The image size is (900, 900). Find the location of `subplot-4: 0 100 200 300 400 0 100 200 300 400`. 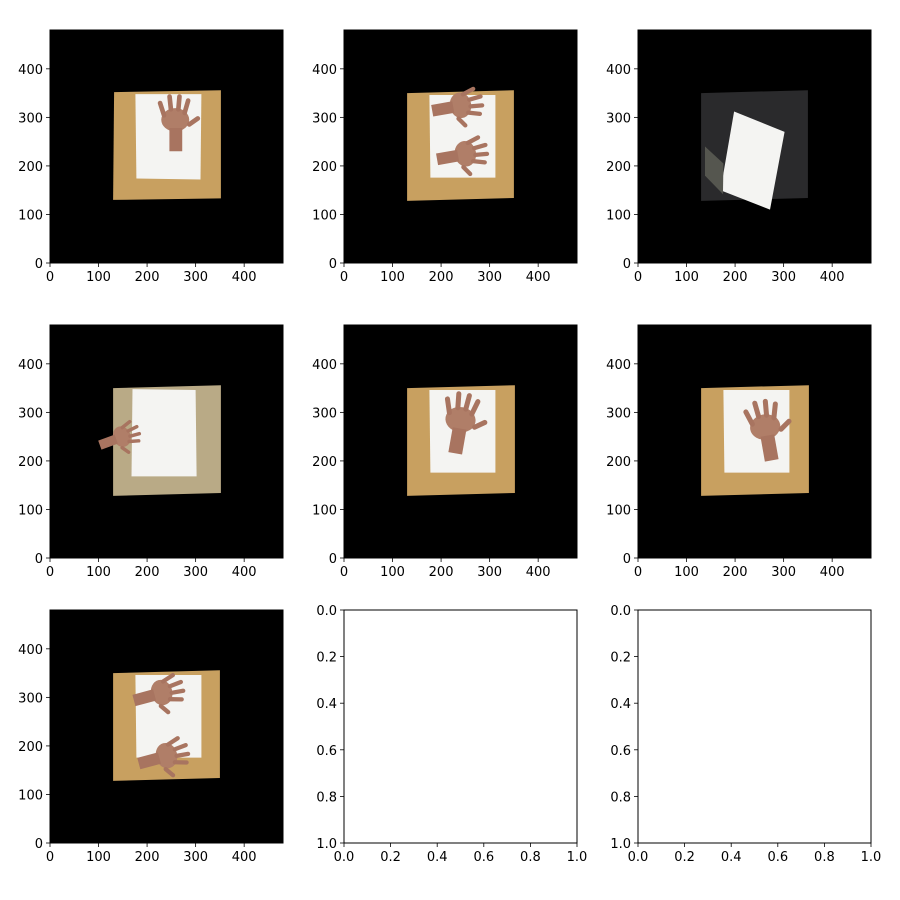

subplot-4: 0 100 200 300 400 0 100 200 300 400 is located at coordinates (151, 452).